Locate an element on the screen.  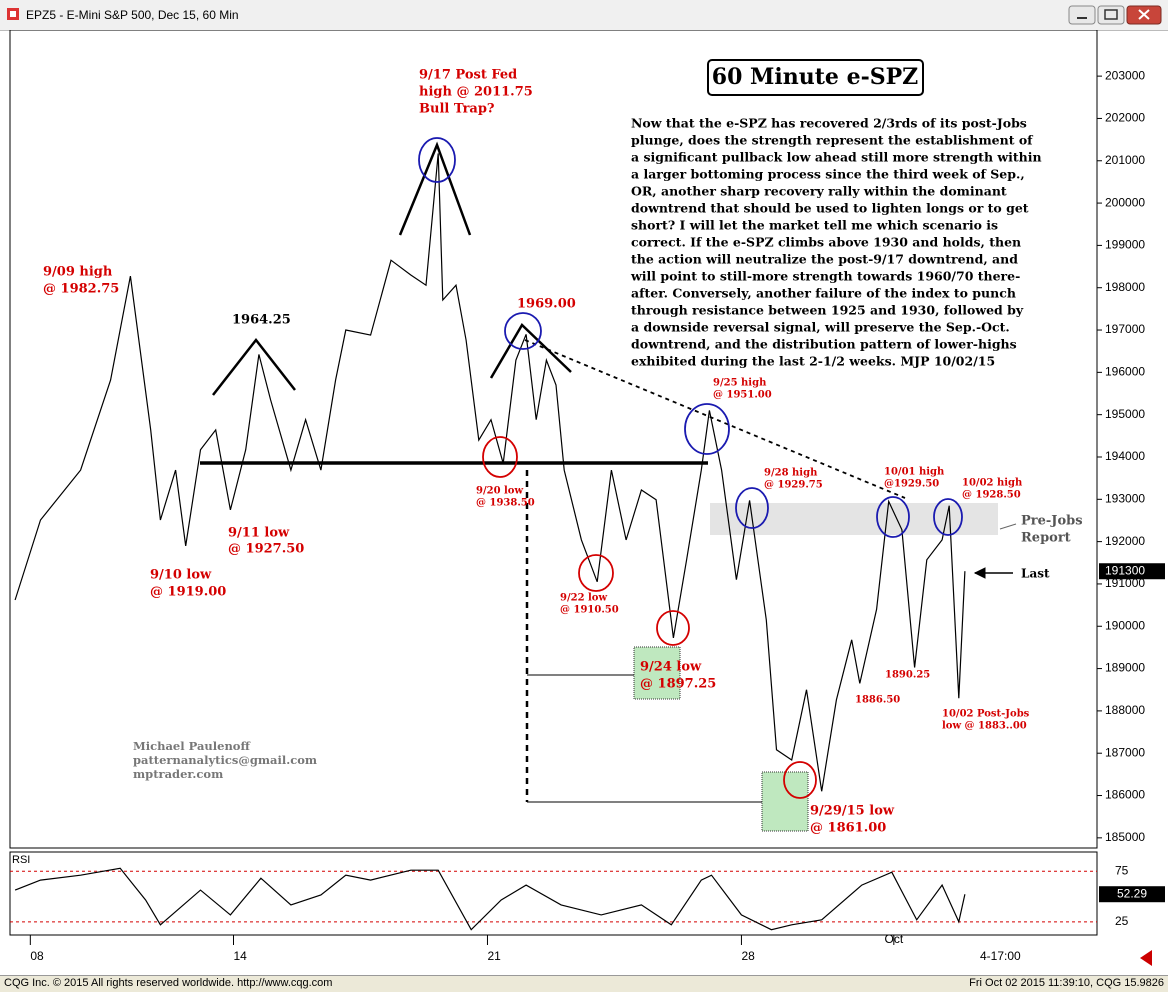
author-line: patternanalytics@gmail.com is located at coordinates (225, 760).